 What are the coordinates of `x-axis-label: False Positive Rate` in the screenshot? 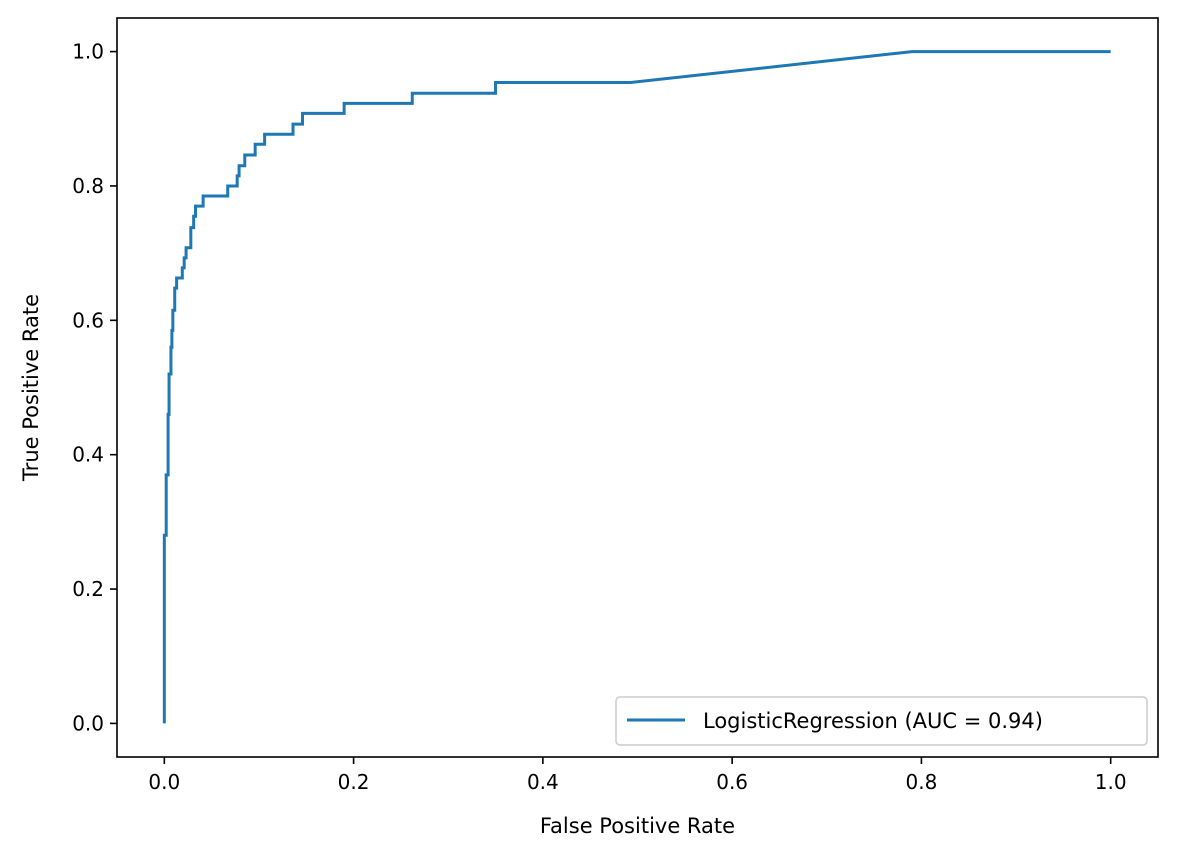 It's located at (637, 826).